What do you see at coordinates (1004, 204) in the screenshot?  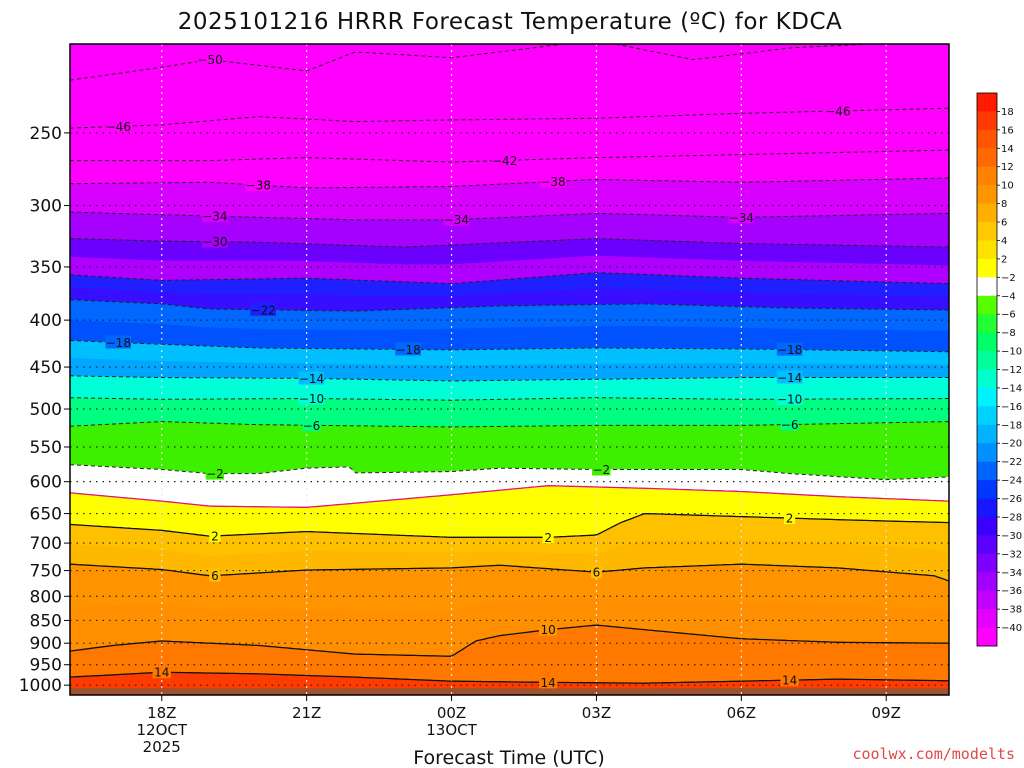 I see `colorbar-label: 8` at bounding box center [1004, 204].